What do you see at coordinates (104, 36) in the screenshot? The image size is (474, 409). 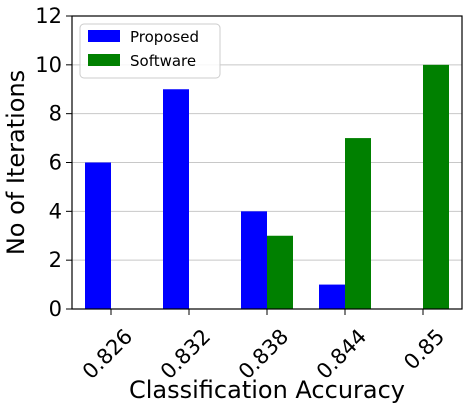 I see `legend-swatch-proposed` at bounding box center [104, 36].